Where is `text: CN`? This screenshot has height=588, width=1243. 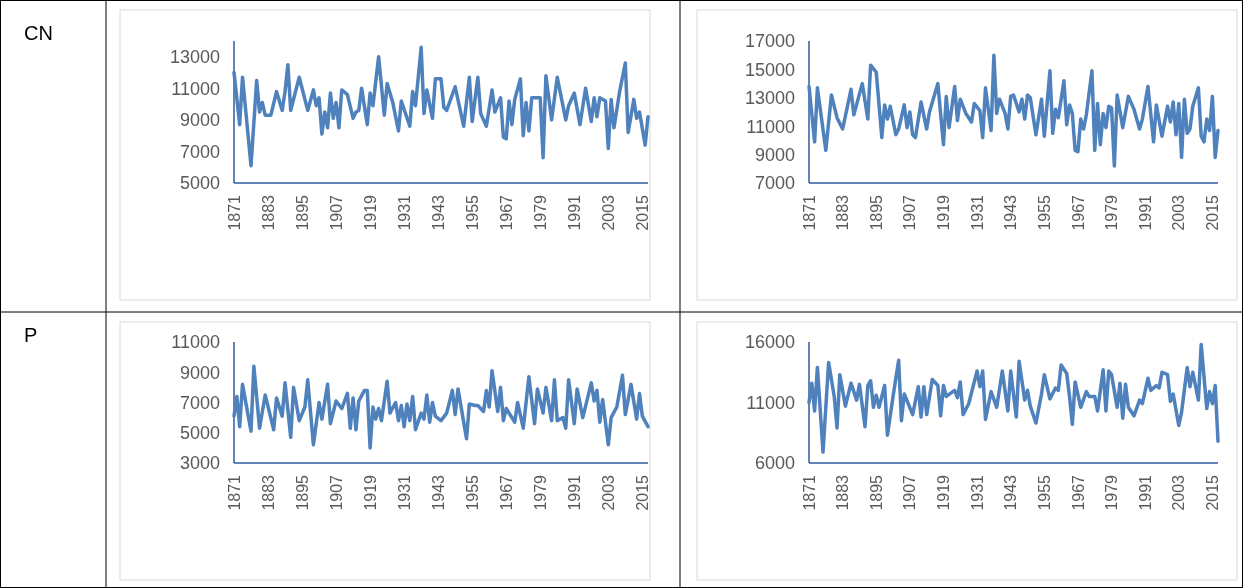 text: CN is located at coordinates (38, 33).